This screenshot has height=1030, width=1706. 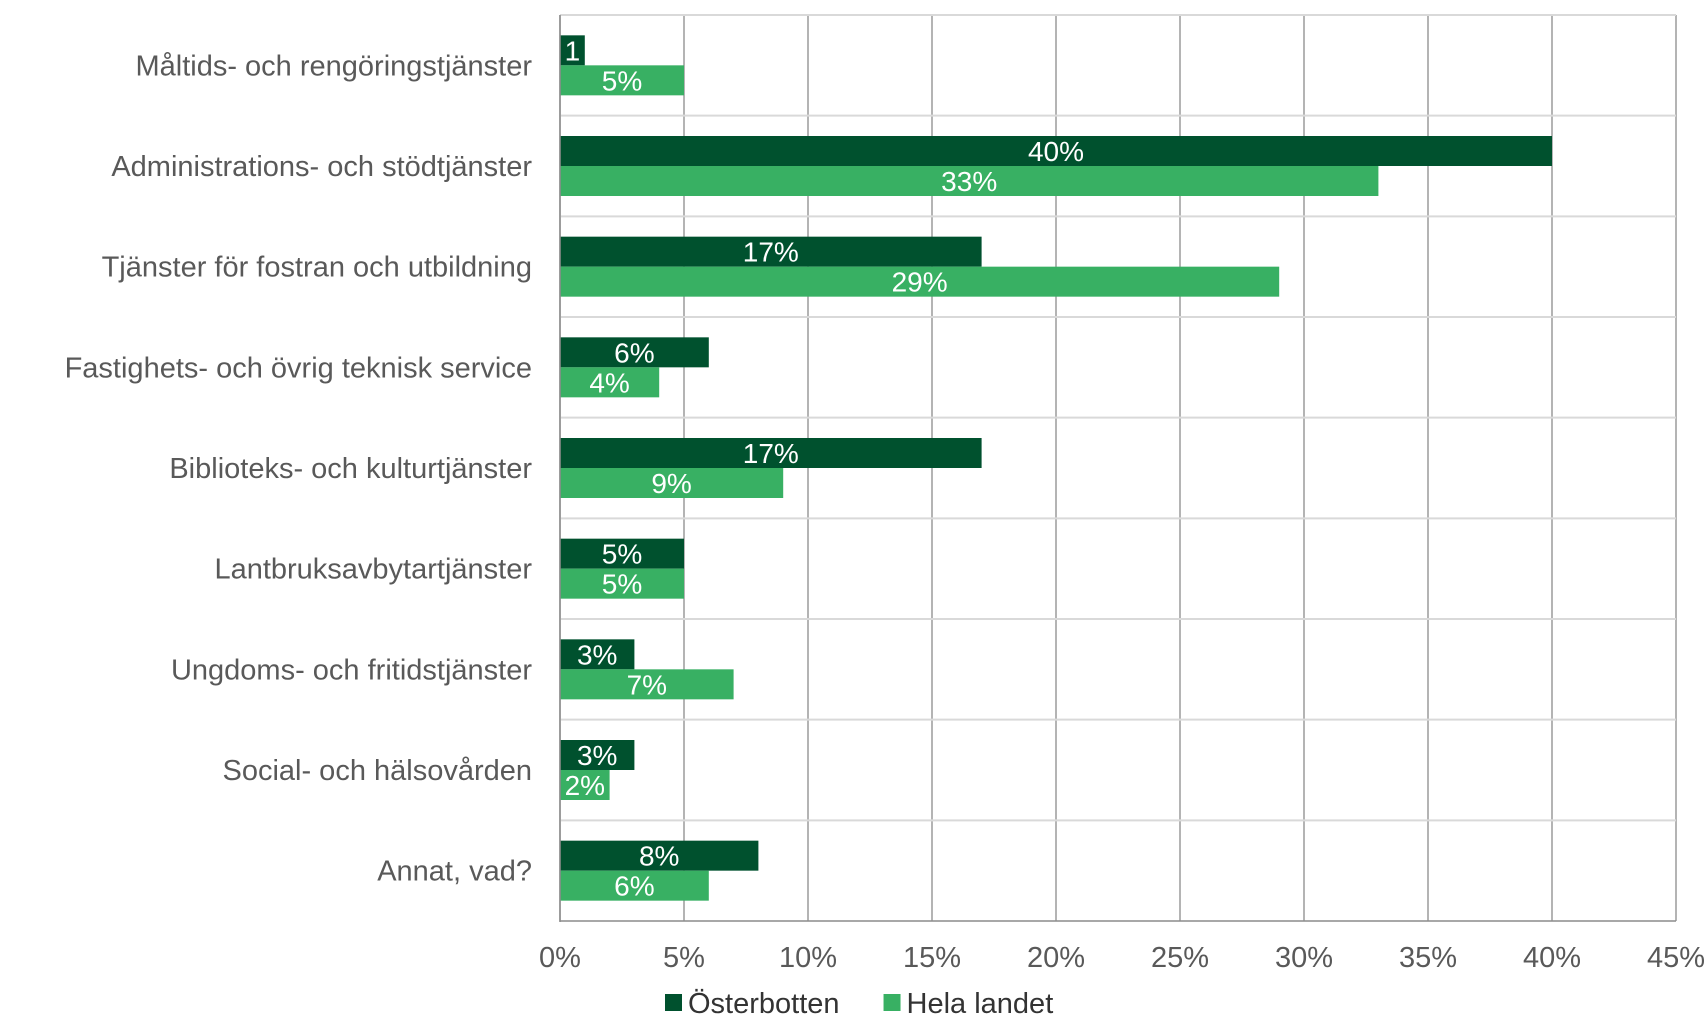 I want to click on bar-data-label: 40%, so click(x=1056, y=151).